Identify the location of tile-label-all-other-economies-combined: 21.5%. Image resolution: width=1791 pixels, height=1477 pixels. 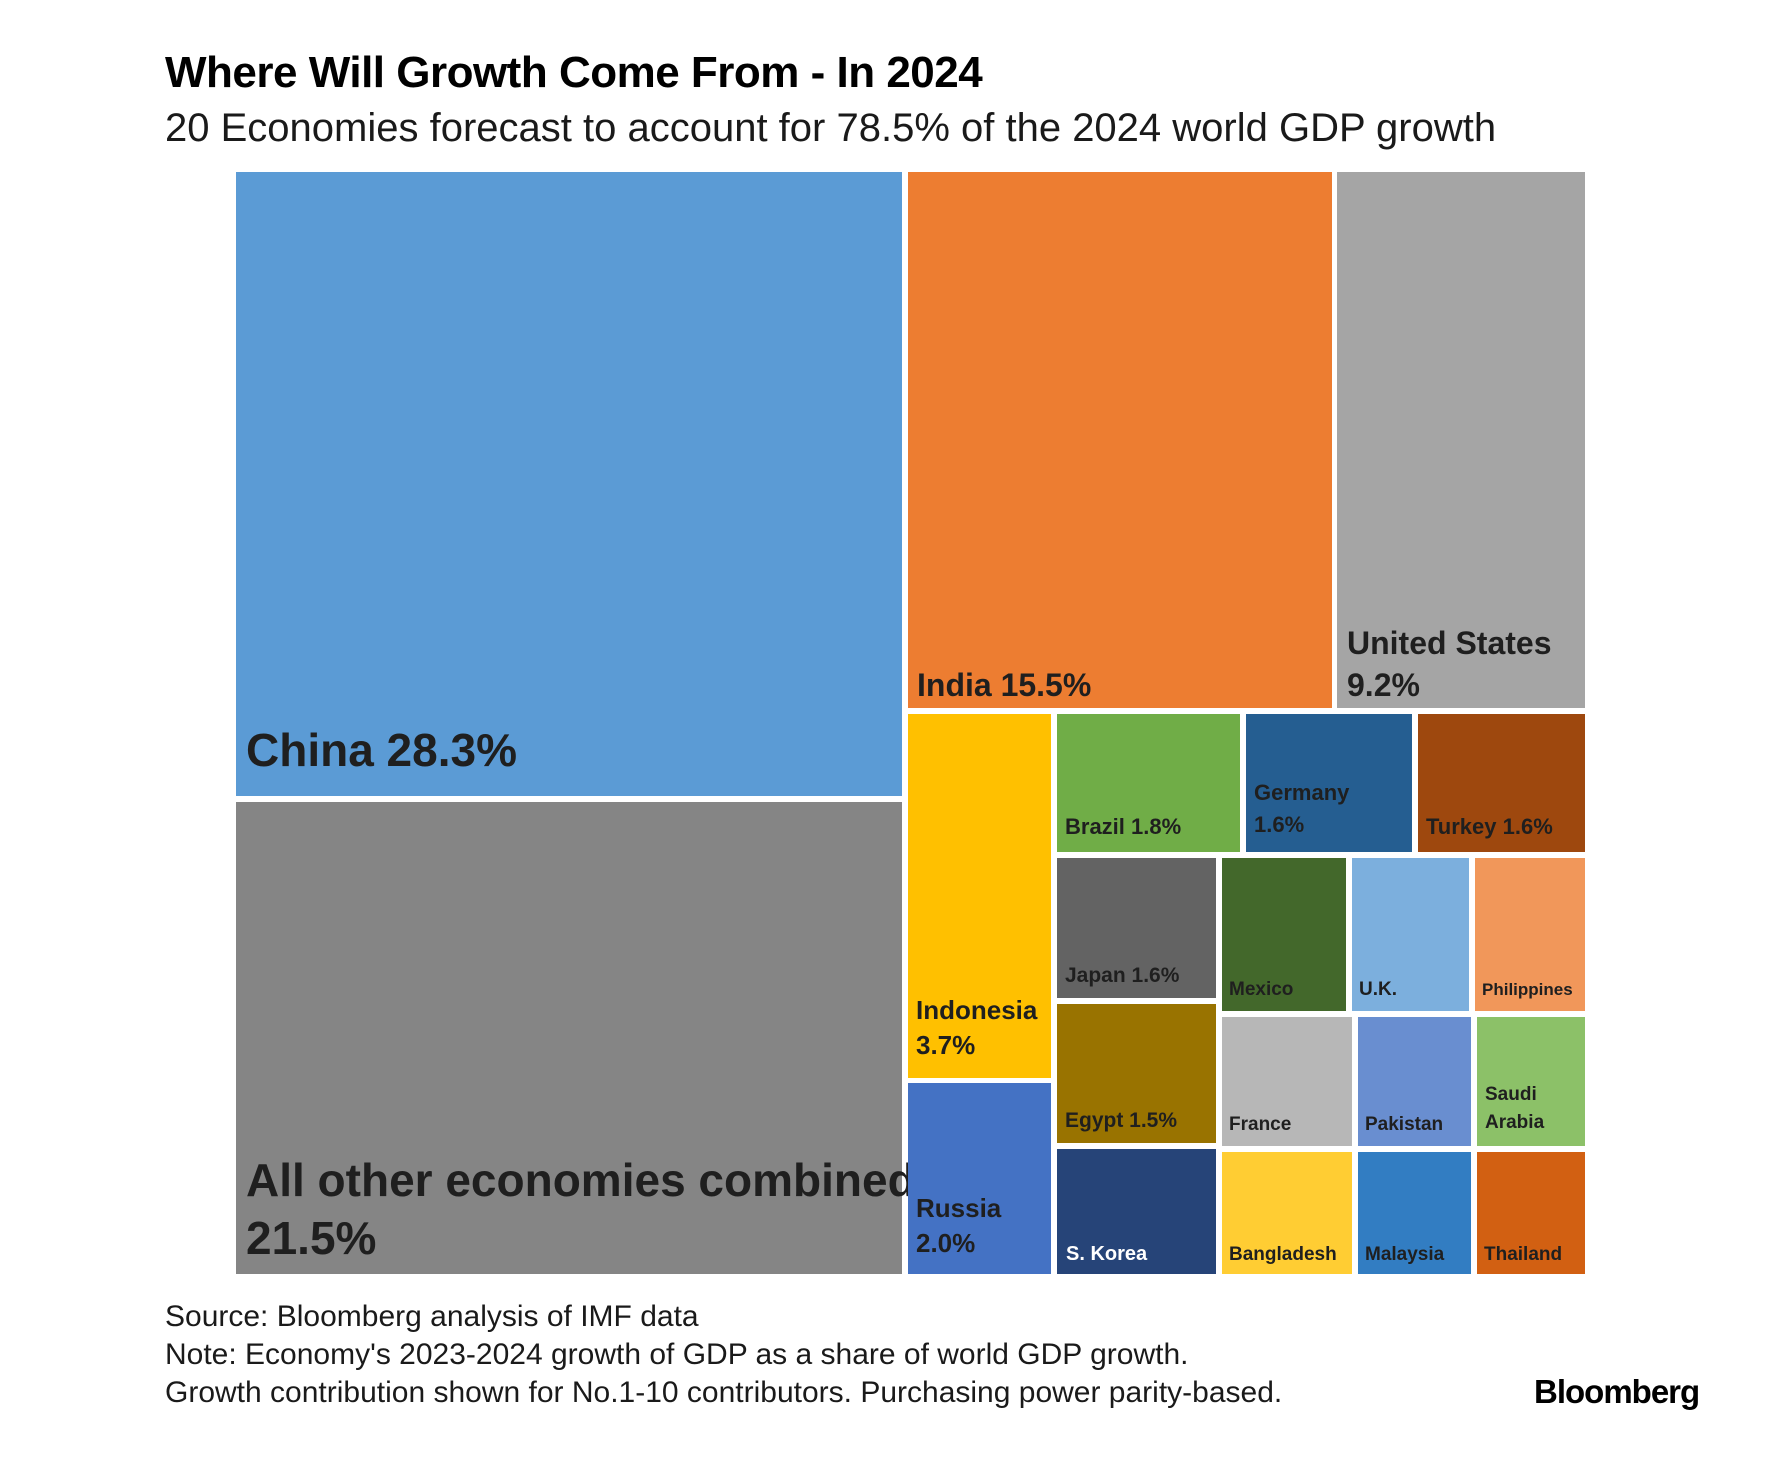
(311, 1238).